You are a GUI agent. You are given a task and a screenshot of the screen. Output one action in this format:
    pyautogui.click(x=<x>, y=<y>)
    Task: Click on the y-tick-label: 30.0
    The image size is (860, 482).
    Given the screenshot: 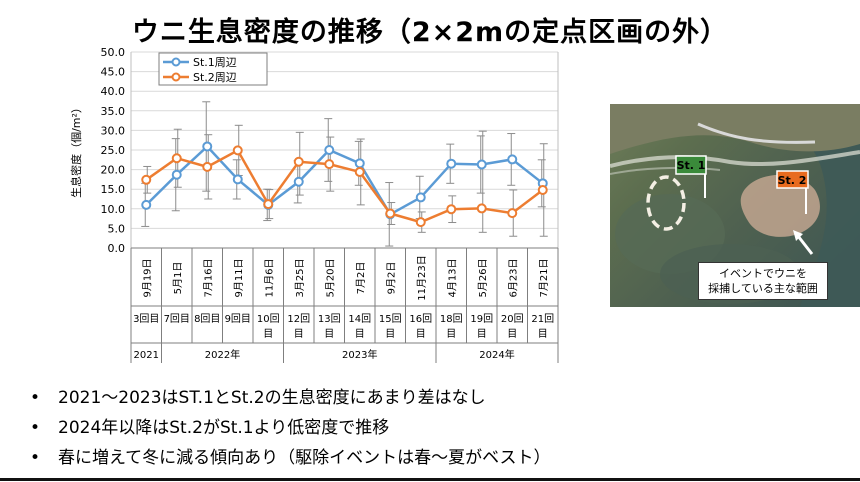 What is the action you would take?
    pyautogui.click(x=113, y=130)
    